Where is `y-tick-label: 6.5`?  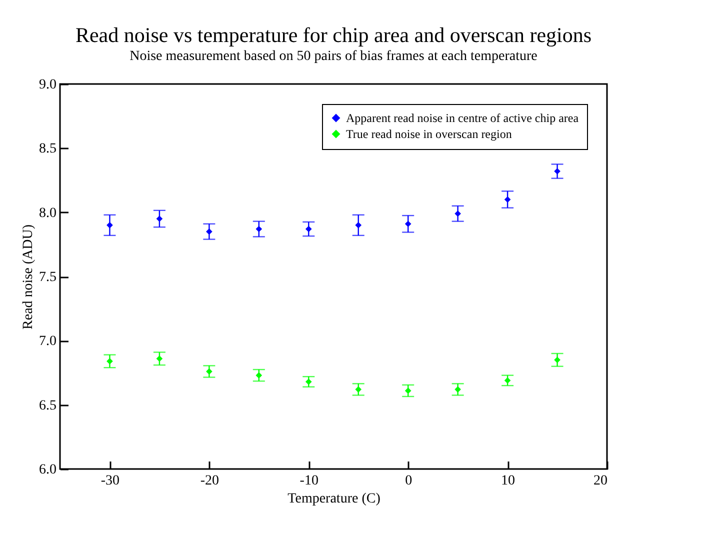 y-tick-label: 6.5 is located at coordinates (47, 406).